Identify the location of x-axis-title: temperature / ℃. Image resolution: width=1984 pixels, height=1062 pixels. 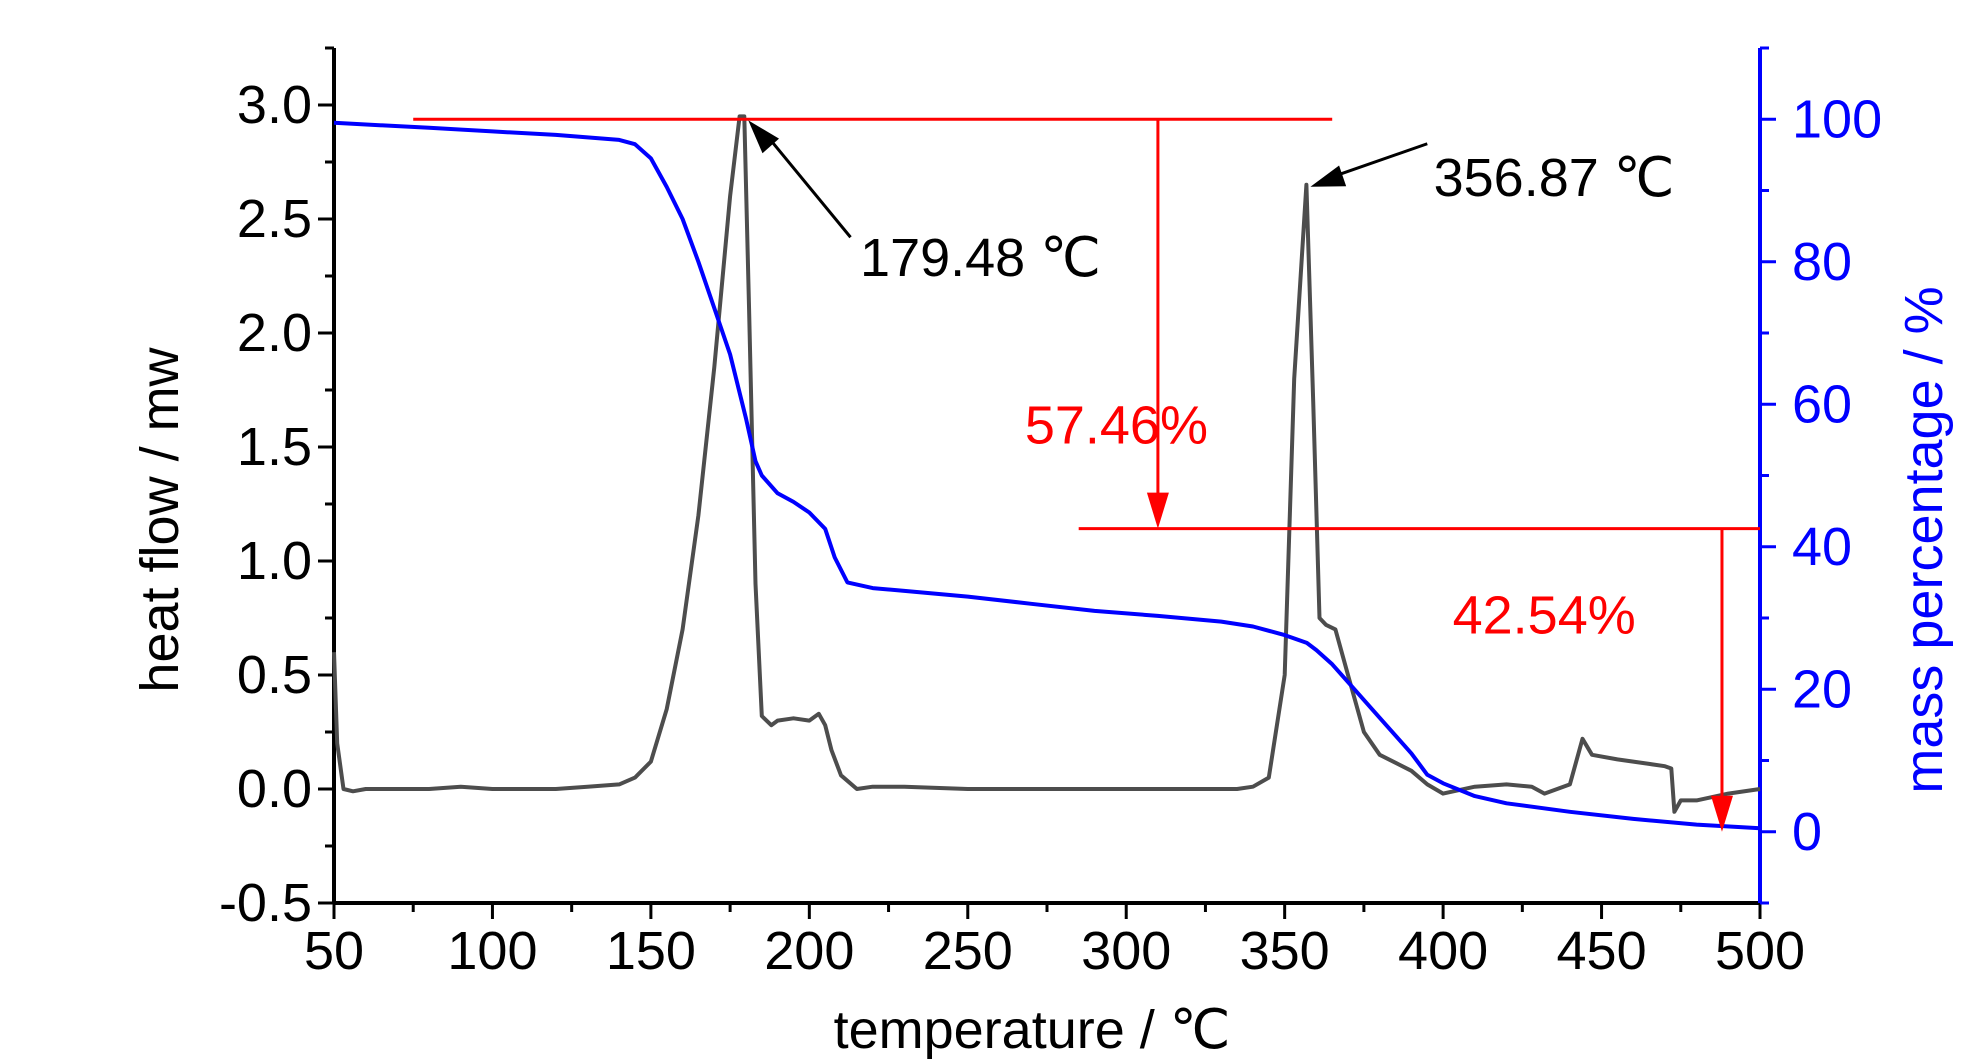
(1032, 1030).